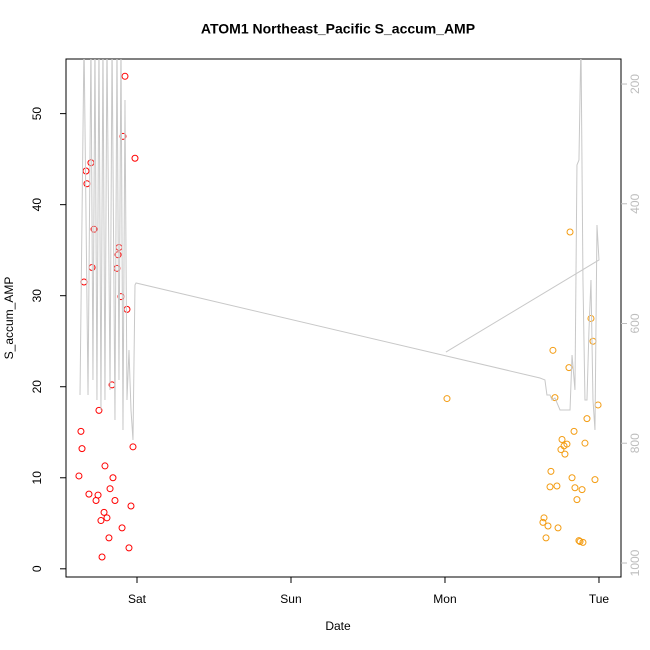  I want to click on chart-title: ATOM1 Northeast_Pacific S_accum_AMP, so click(338, 29).